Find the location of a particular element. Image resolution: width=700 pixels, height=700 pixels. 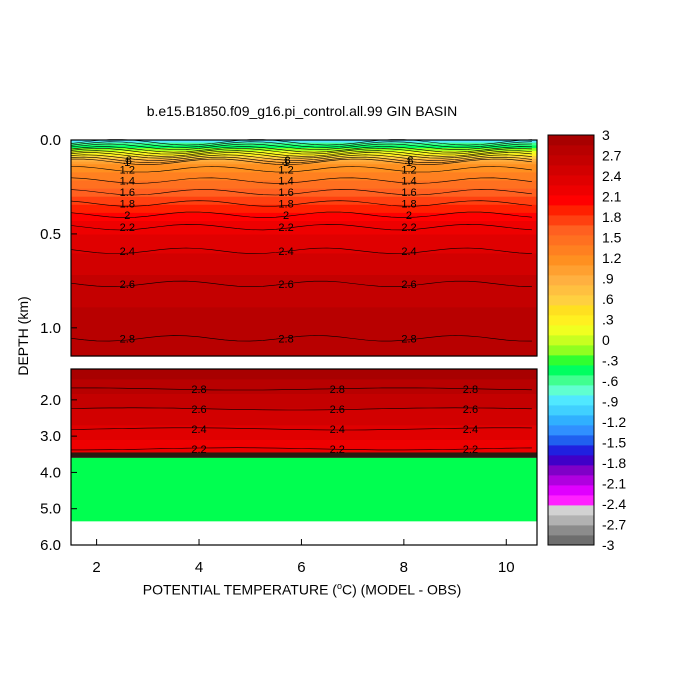

y-axis-label-text: DEPTH (km) is located at coordinates (23, 336).